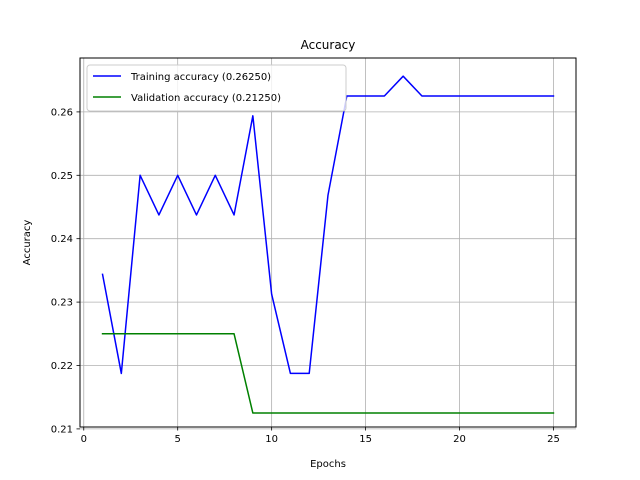 The height and width of the screenshot is (480, 640). I want to click on y-tick-label: 0.23, so click(62, 303).